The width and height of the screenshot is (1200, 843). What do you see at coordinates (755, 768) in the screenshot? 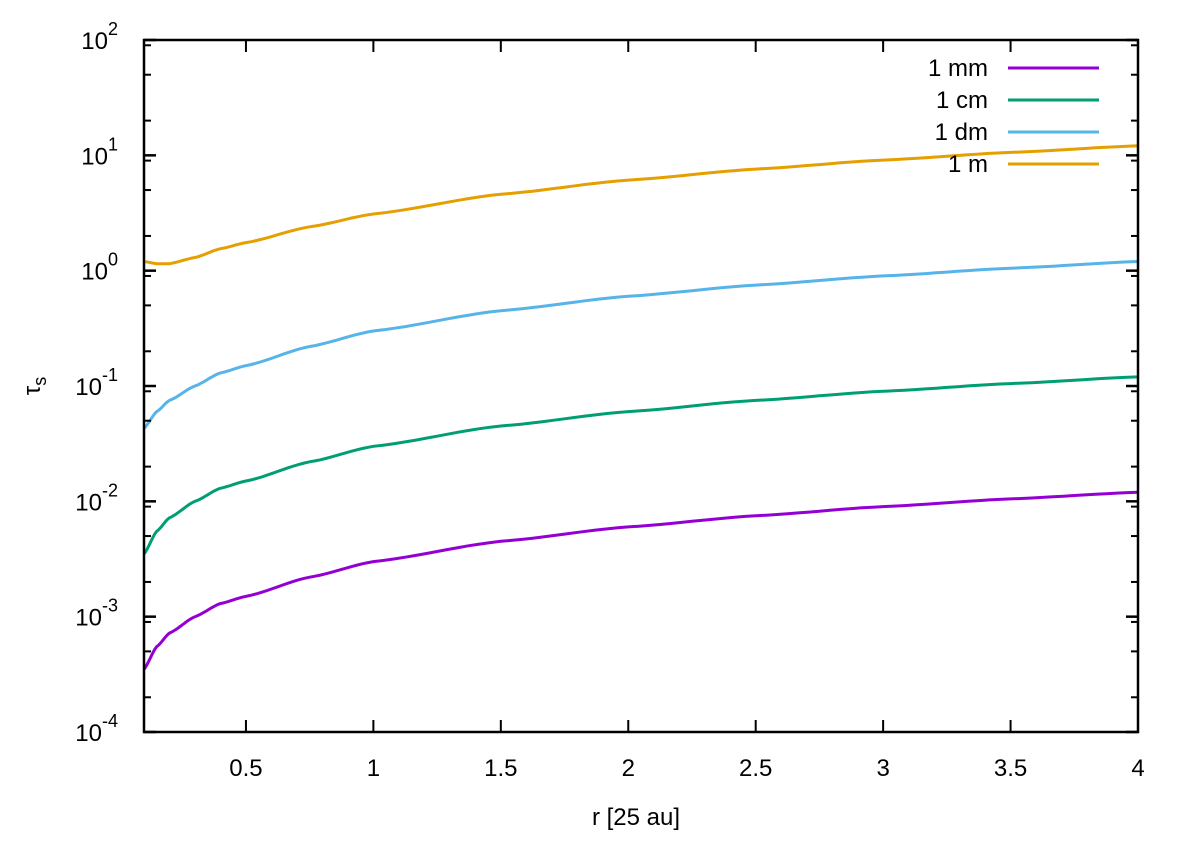
I see `x-tick-label: 2.5` at bounding box center [755, 768].